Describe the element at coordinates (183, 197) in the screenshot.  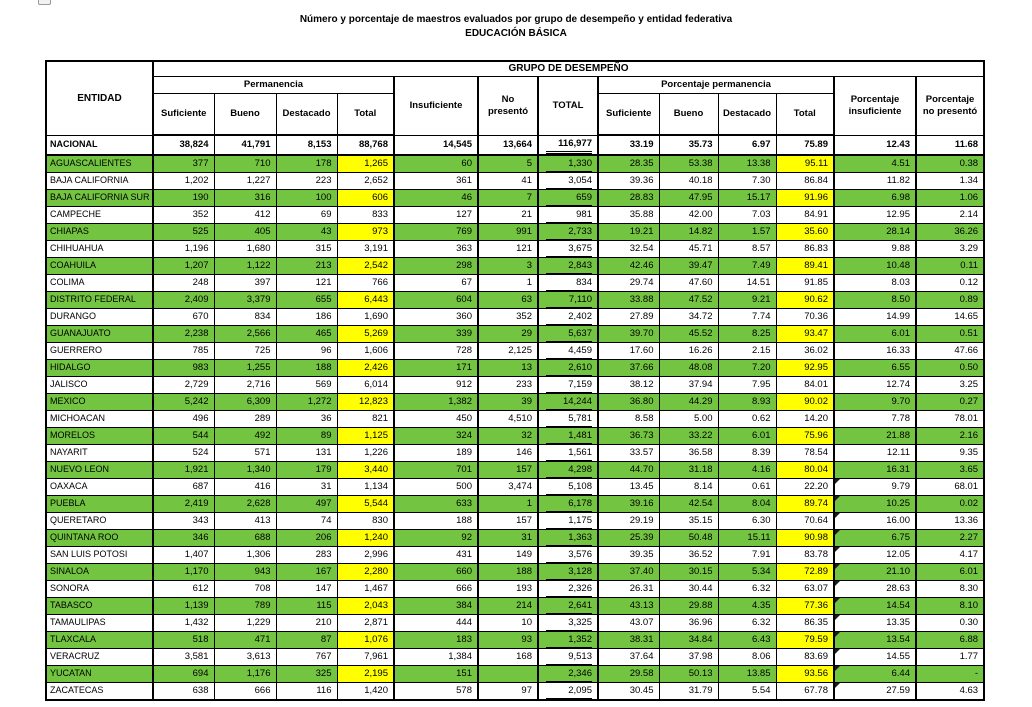
I see `value-cell: 190` at that location.